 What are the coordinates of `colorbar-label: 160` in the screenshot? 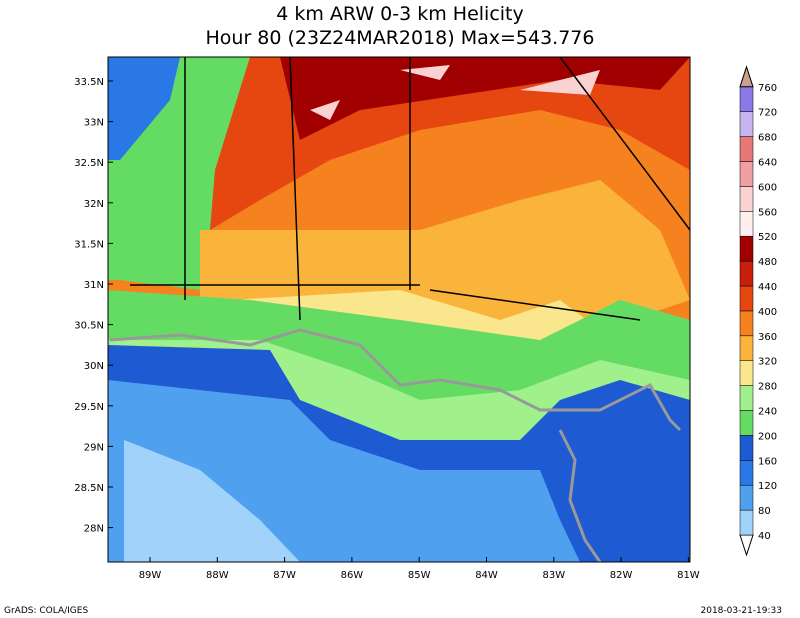 It's located at (767, 461).